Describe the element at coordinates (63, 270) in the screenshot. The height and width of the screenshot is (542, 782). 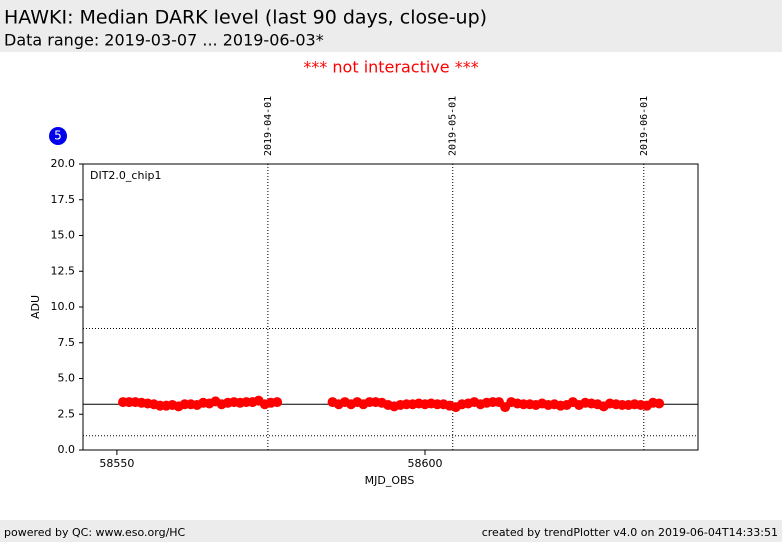
I see `y-tick-label: 12.5` at that location.